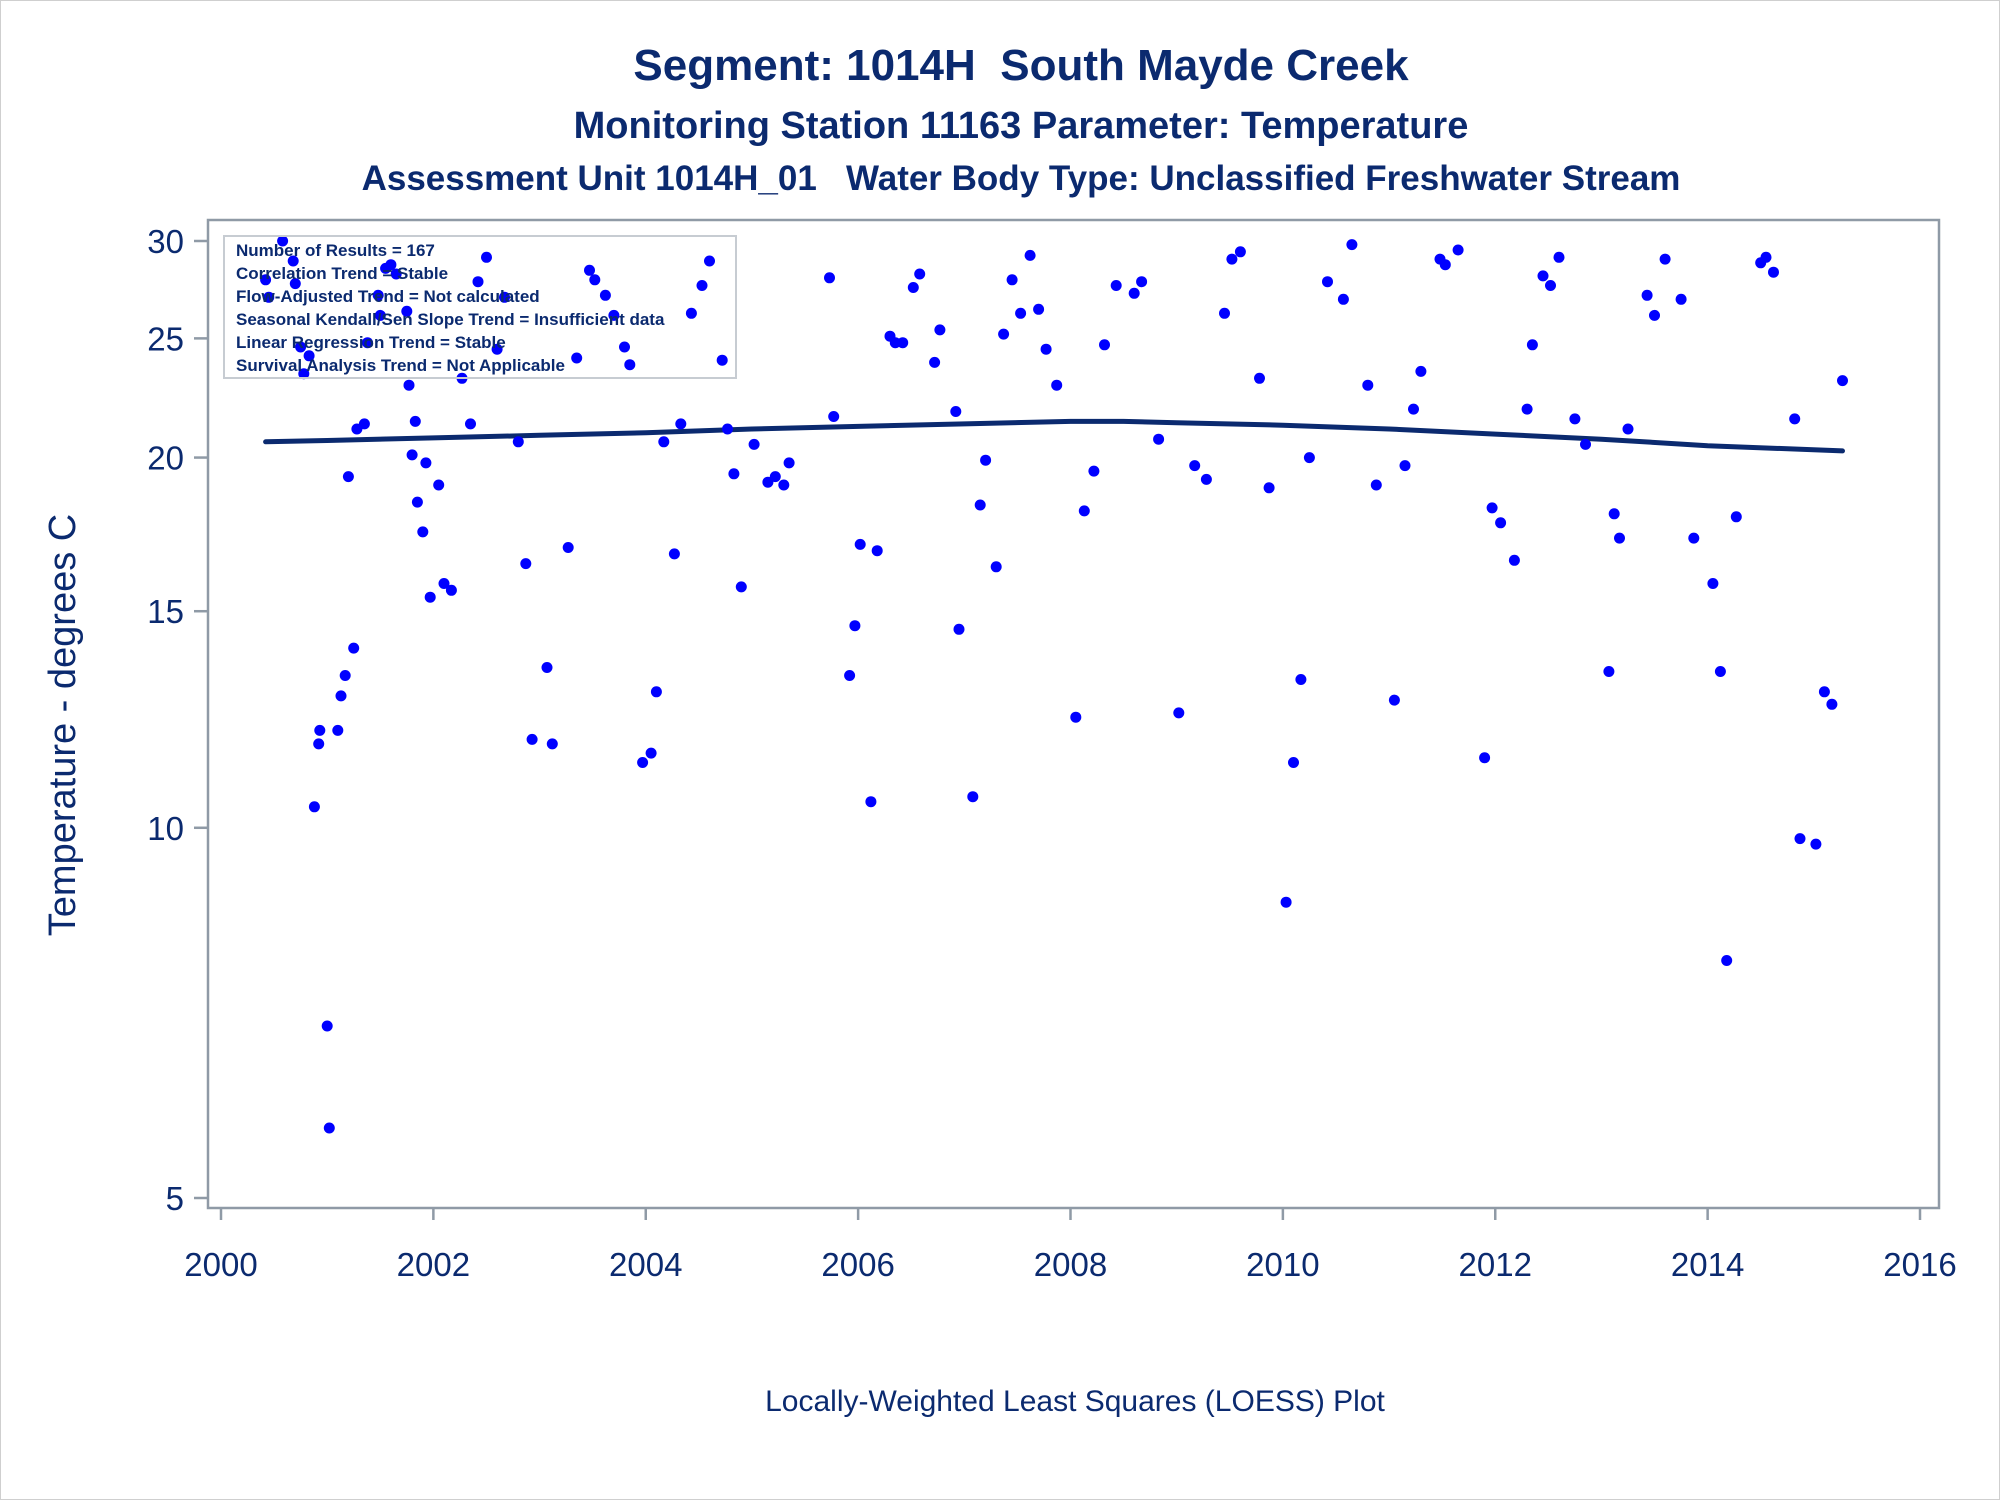 The width and height of the screenshot is (2000, 1500). Describe the element at coordinates (400, 365) in the screenshot. I see `stat-line-6: Survival Analysis Trend = Not Applicable` at that location.